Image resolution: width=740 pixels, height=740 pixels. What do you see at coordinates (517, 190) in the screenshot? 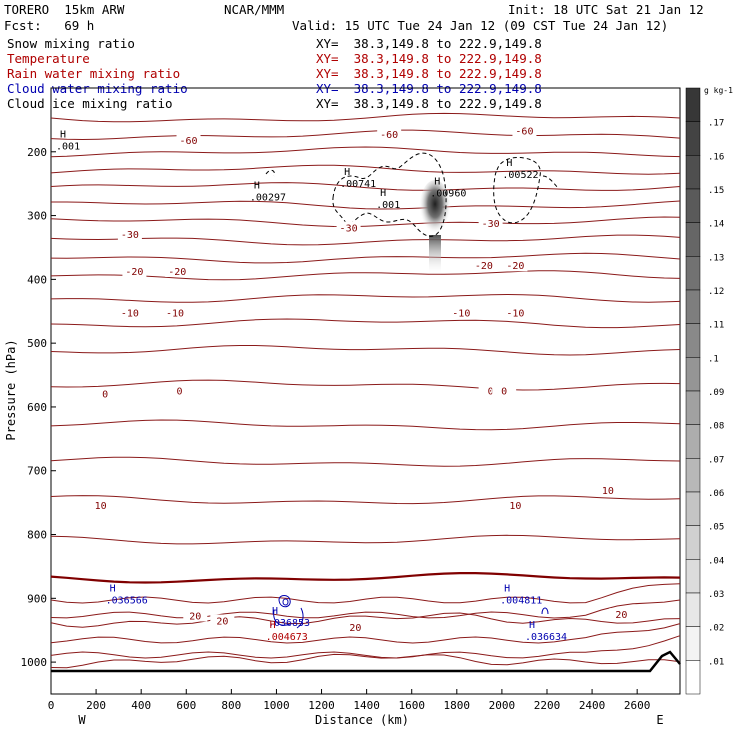
I see `ice-contour-east` at bounding box center [517, 190].